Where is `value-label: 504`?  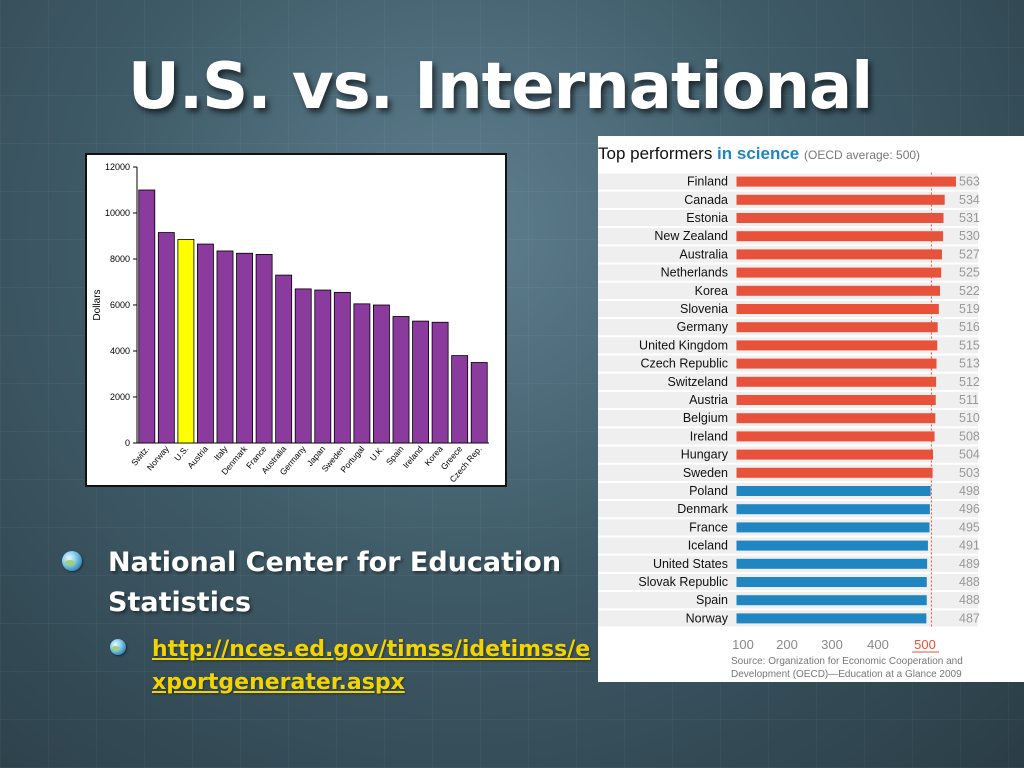 value-label: 504 is located at coordinates (969, 455).